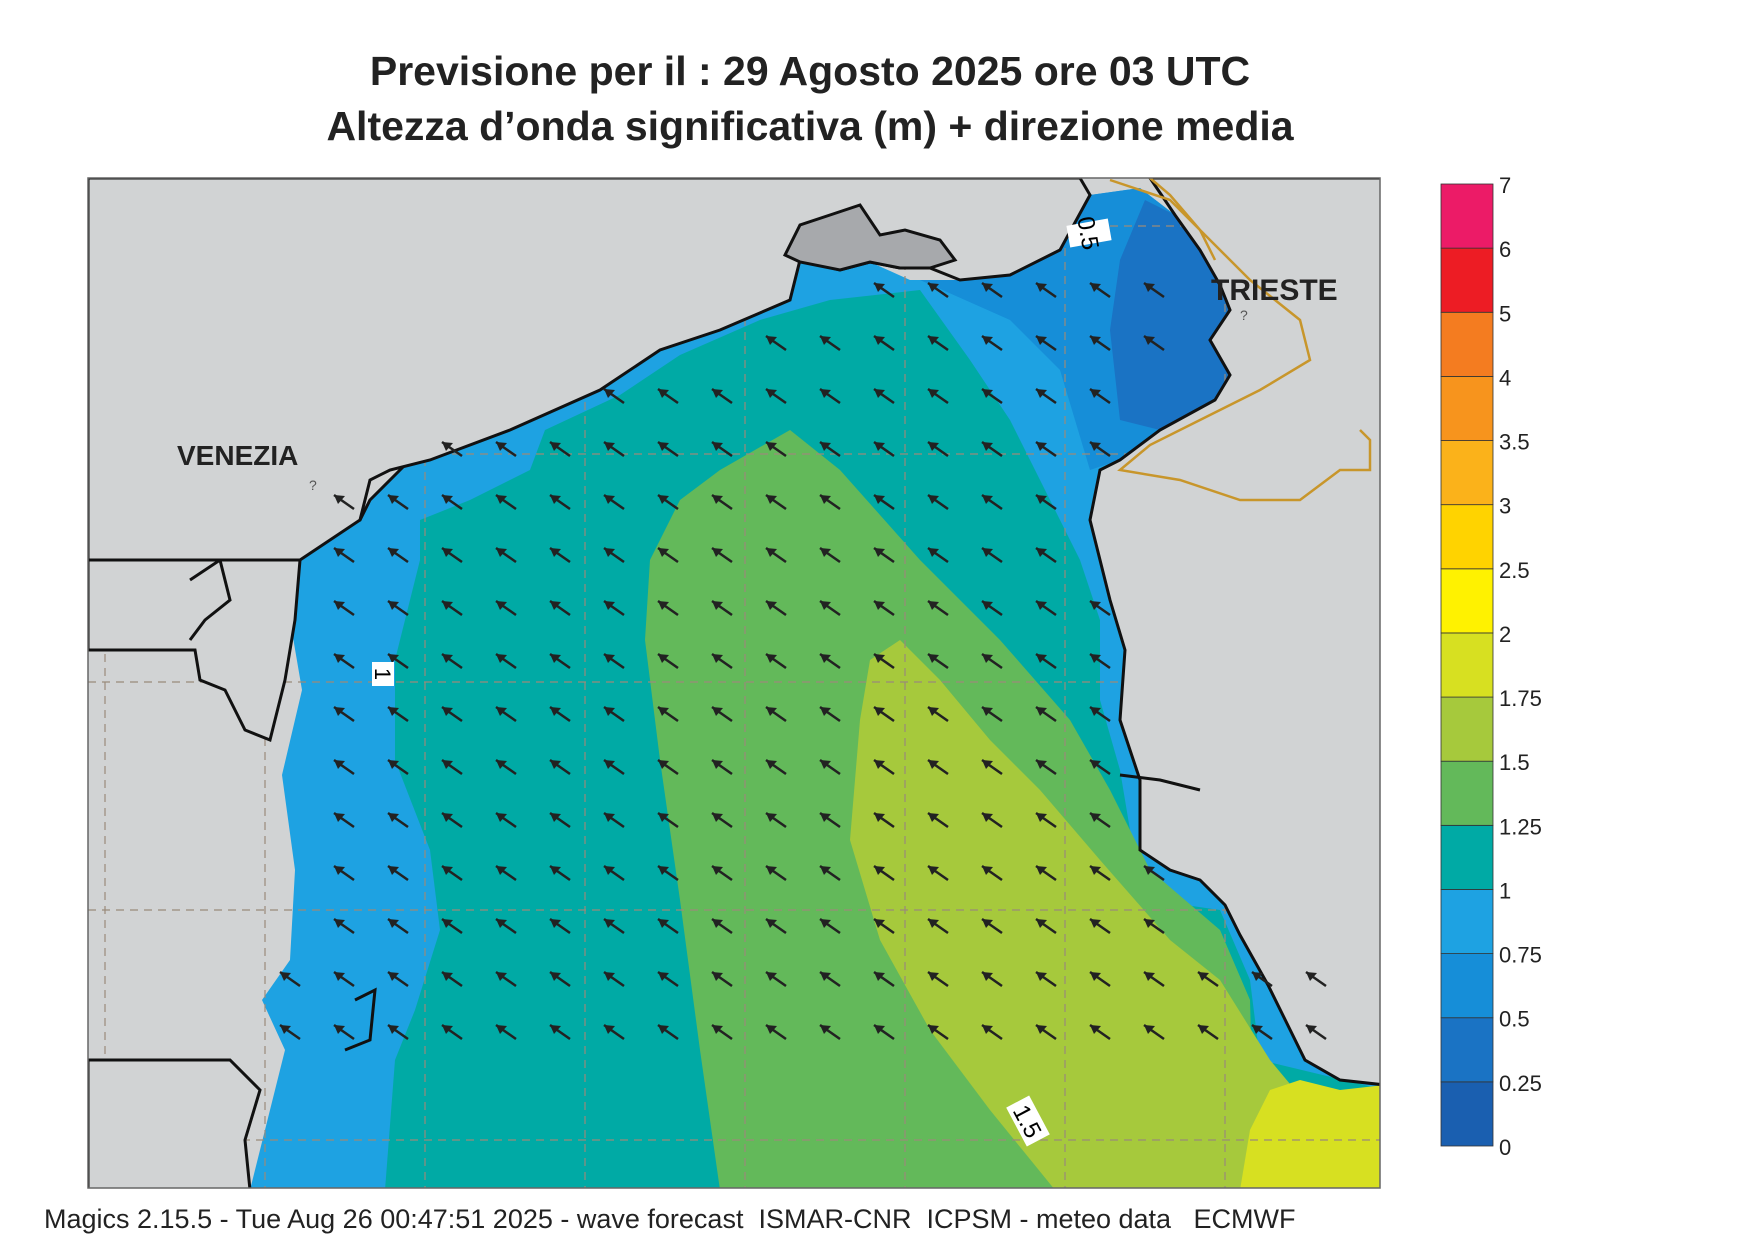 Image resolution: width=1755 pixels, height=1242 pixels. I want to click on chioggia-spit, so click(360, 1019).